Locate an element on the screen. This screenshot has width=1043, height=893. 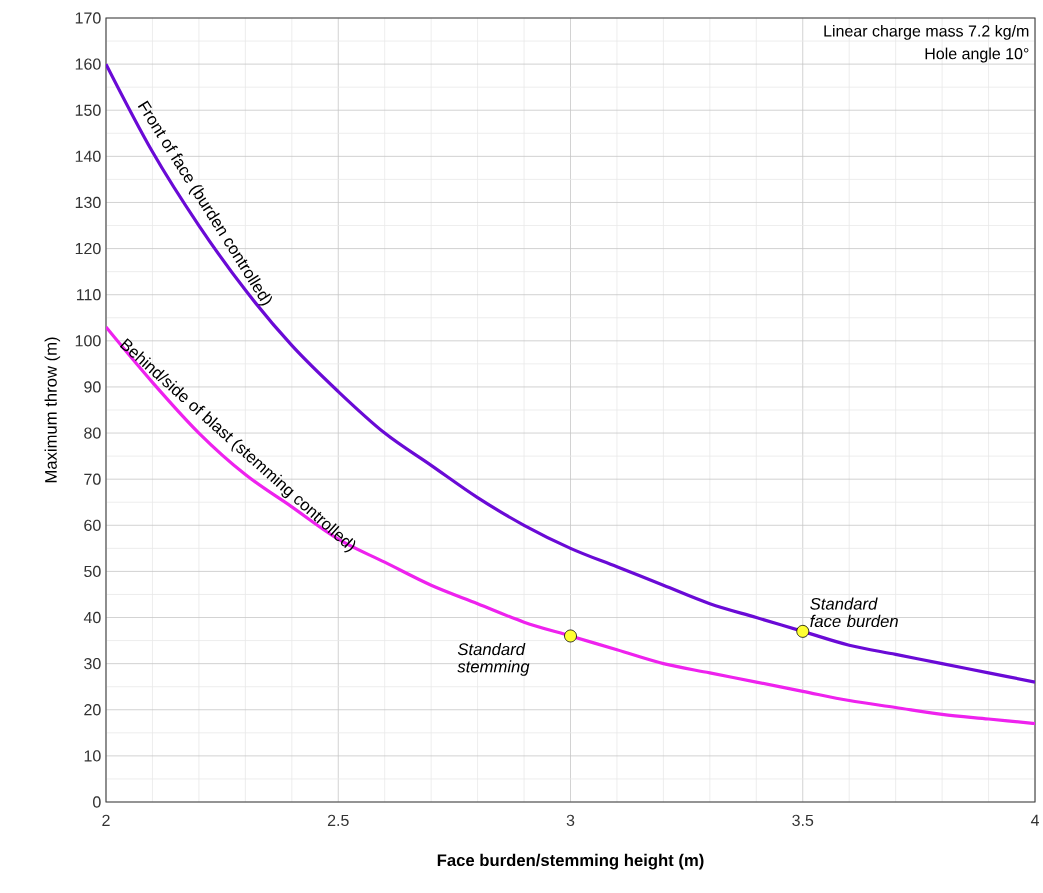
y-tick-label: 60 is located at coordinates (92, 525).